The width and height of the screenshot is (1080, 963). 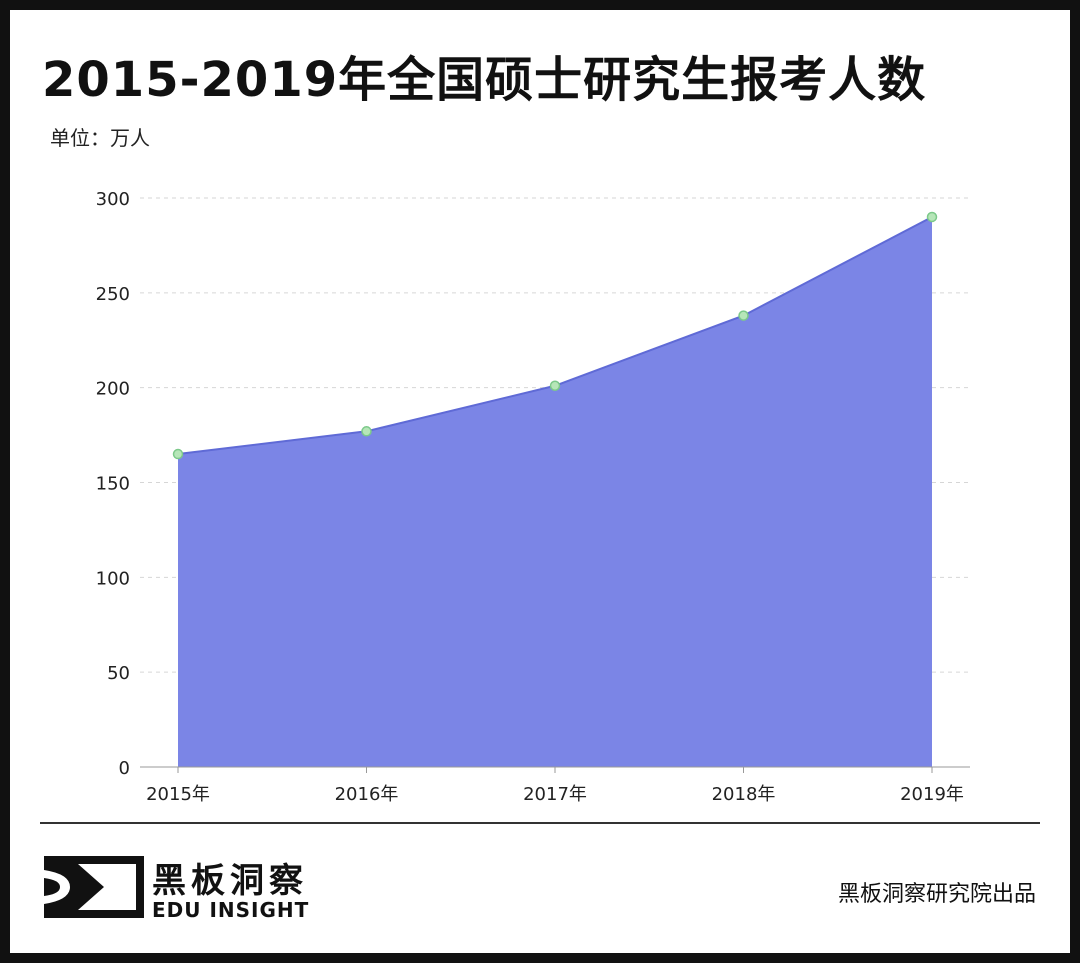 What do you see at coordinates (540, 823) in the screenshot?
I see `footer-divider` at bounding box center [540, 823].